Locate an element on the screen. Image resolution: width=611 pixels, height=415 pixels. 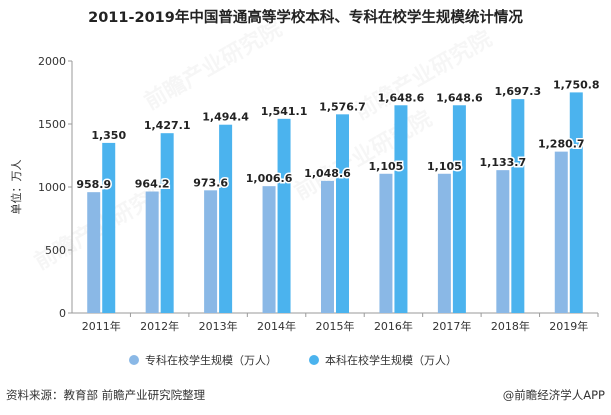
data-label: 1,697.3 is located at coordinates (518, 91).